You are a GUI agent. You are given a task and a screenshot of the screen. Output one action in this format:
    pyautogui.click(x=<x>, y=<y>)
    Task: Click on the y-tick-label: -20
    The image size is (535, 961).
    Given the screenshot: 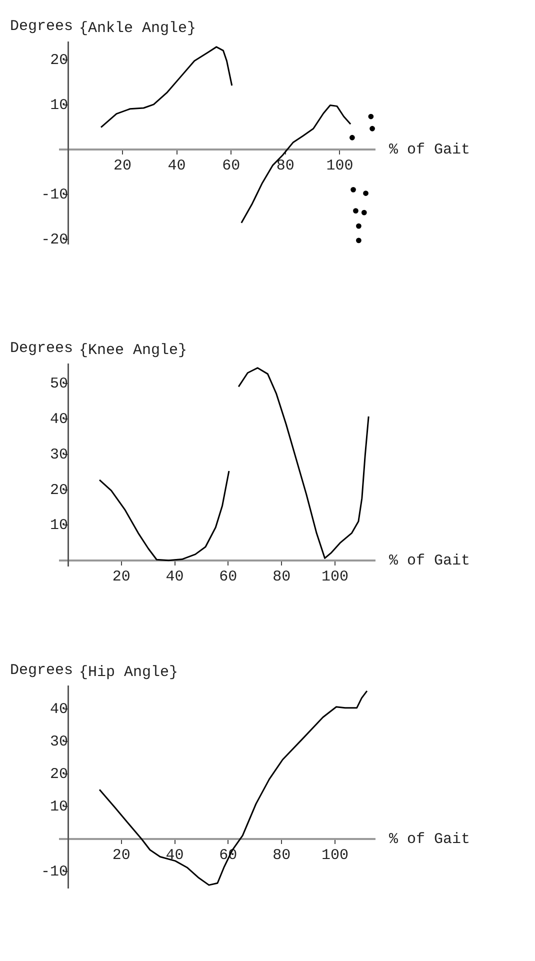 What is the action you would take?
    pyautogui.click(x=54, y=239)
    